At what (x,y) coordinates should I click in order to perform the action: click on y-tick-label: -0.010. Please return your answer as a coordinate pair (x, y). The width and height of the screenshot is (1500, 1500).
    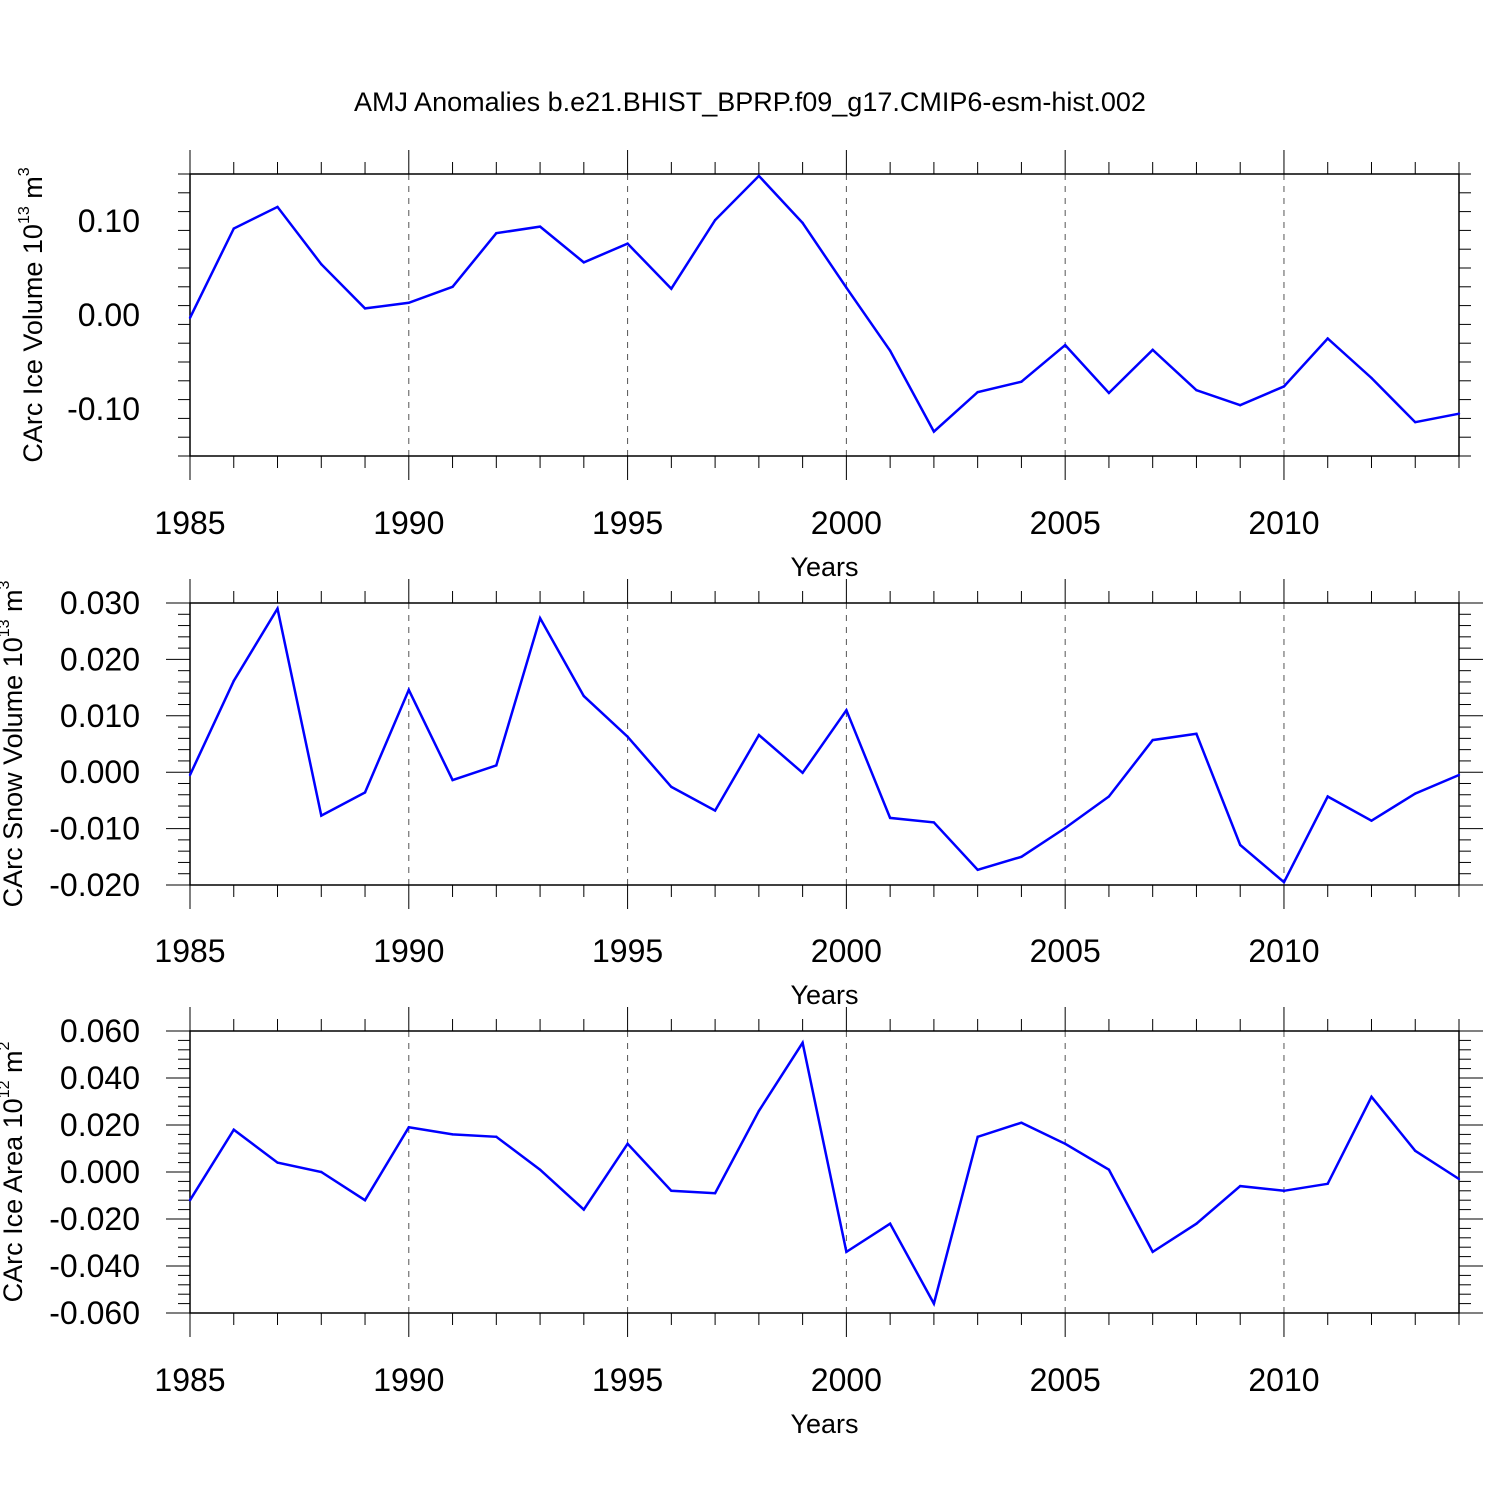
    Looking at the image, I should click on (94, 829).